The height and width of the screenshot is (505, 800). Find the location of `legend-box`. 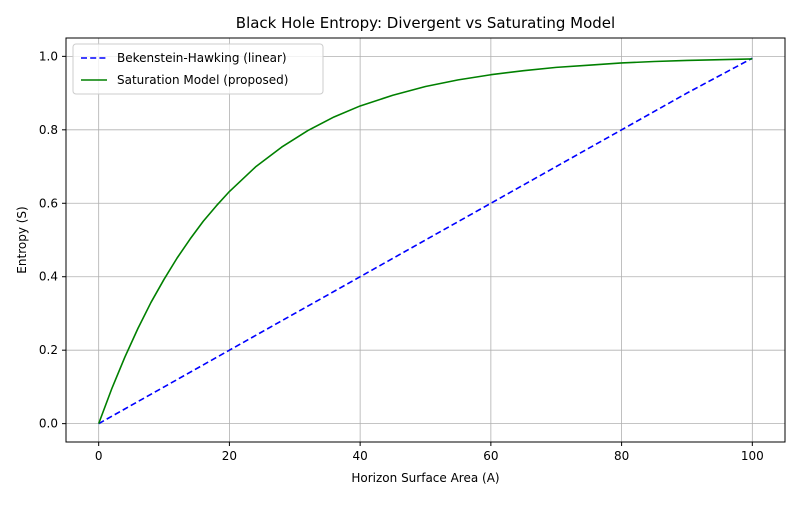

legend-box is located at coordinates (198, 69).